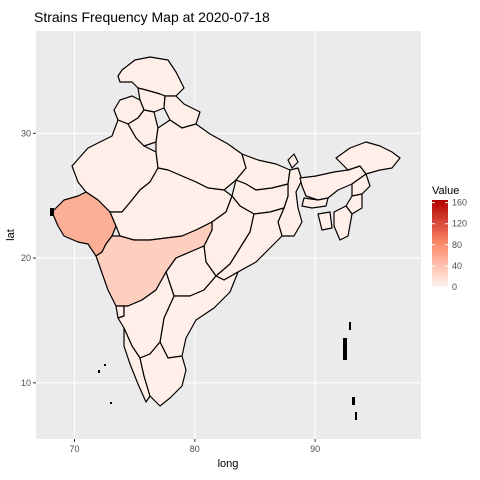  I want to click on kutch-coast, so click(52, 212).